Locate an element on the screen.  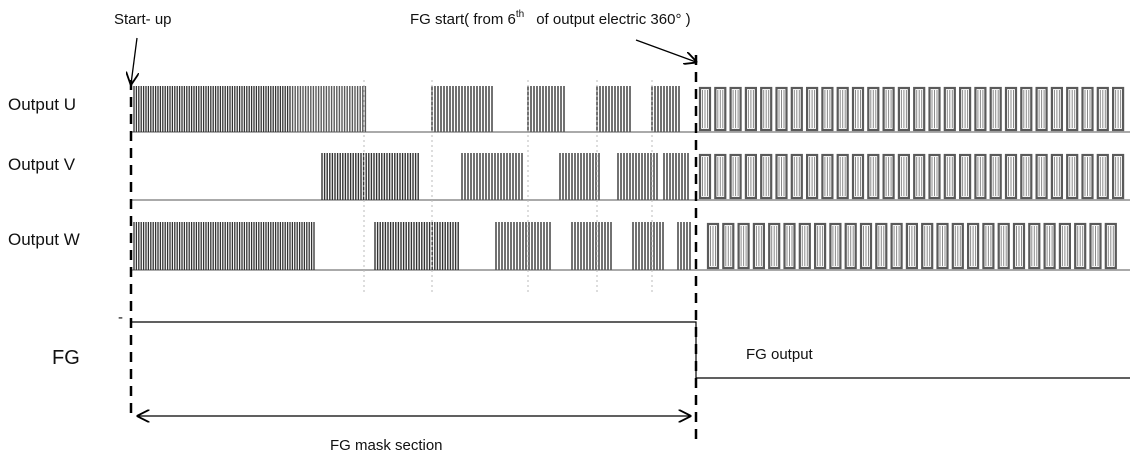
phase-guide-lines is located at coordinates (508, 186).